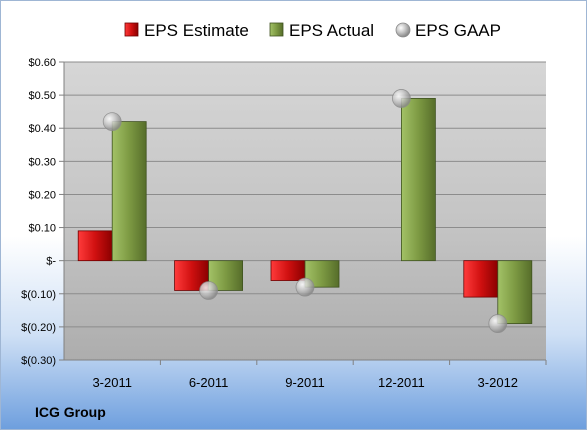 The height and width of the screenshot is (430, 587). I want to click on legend-label: EPS GAAP, so click(458, 30).